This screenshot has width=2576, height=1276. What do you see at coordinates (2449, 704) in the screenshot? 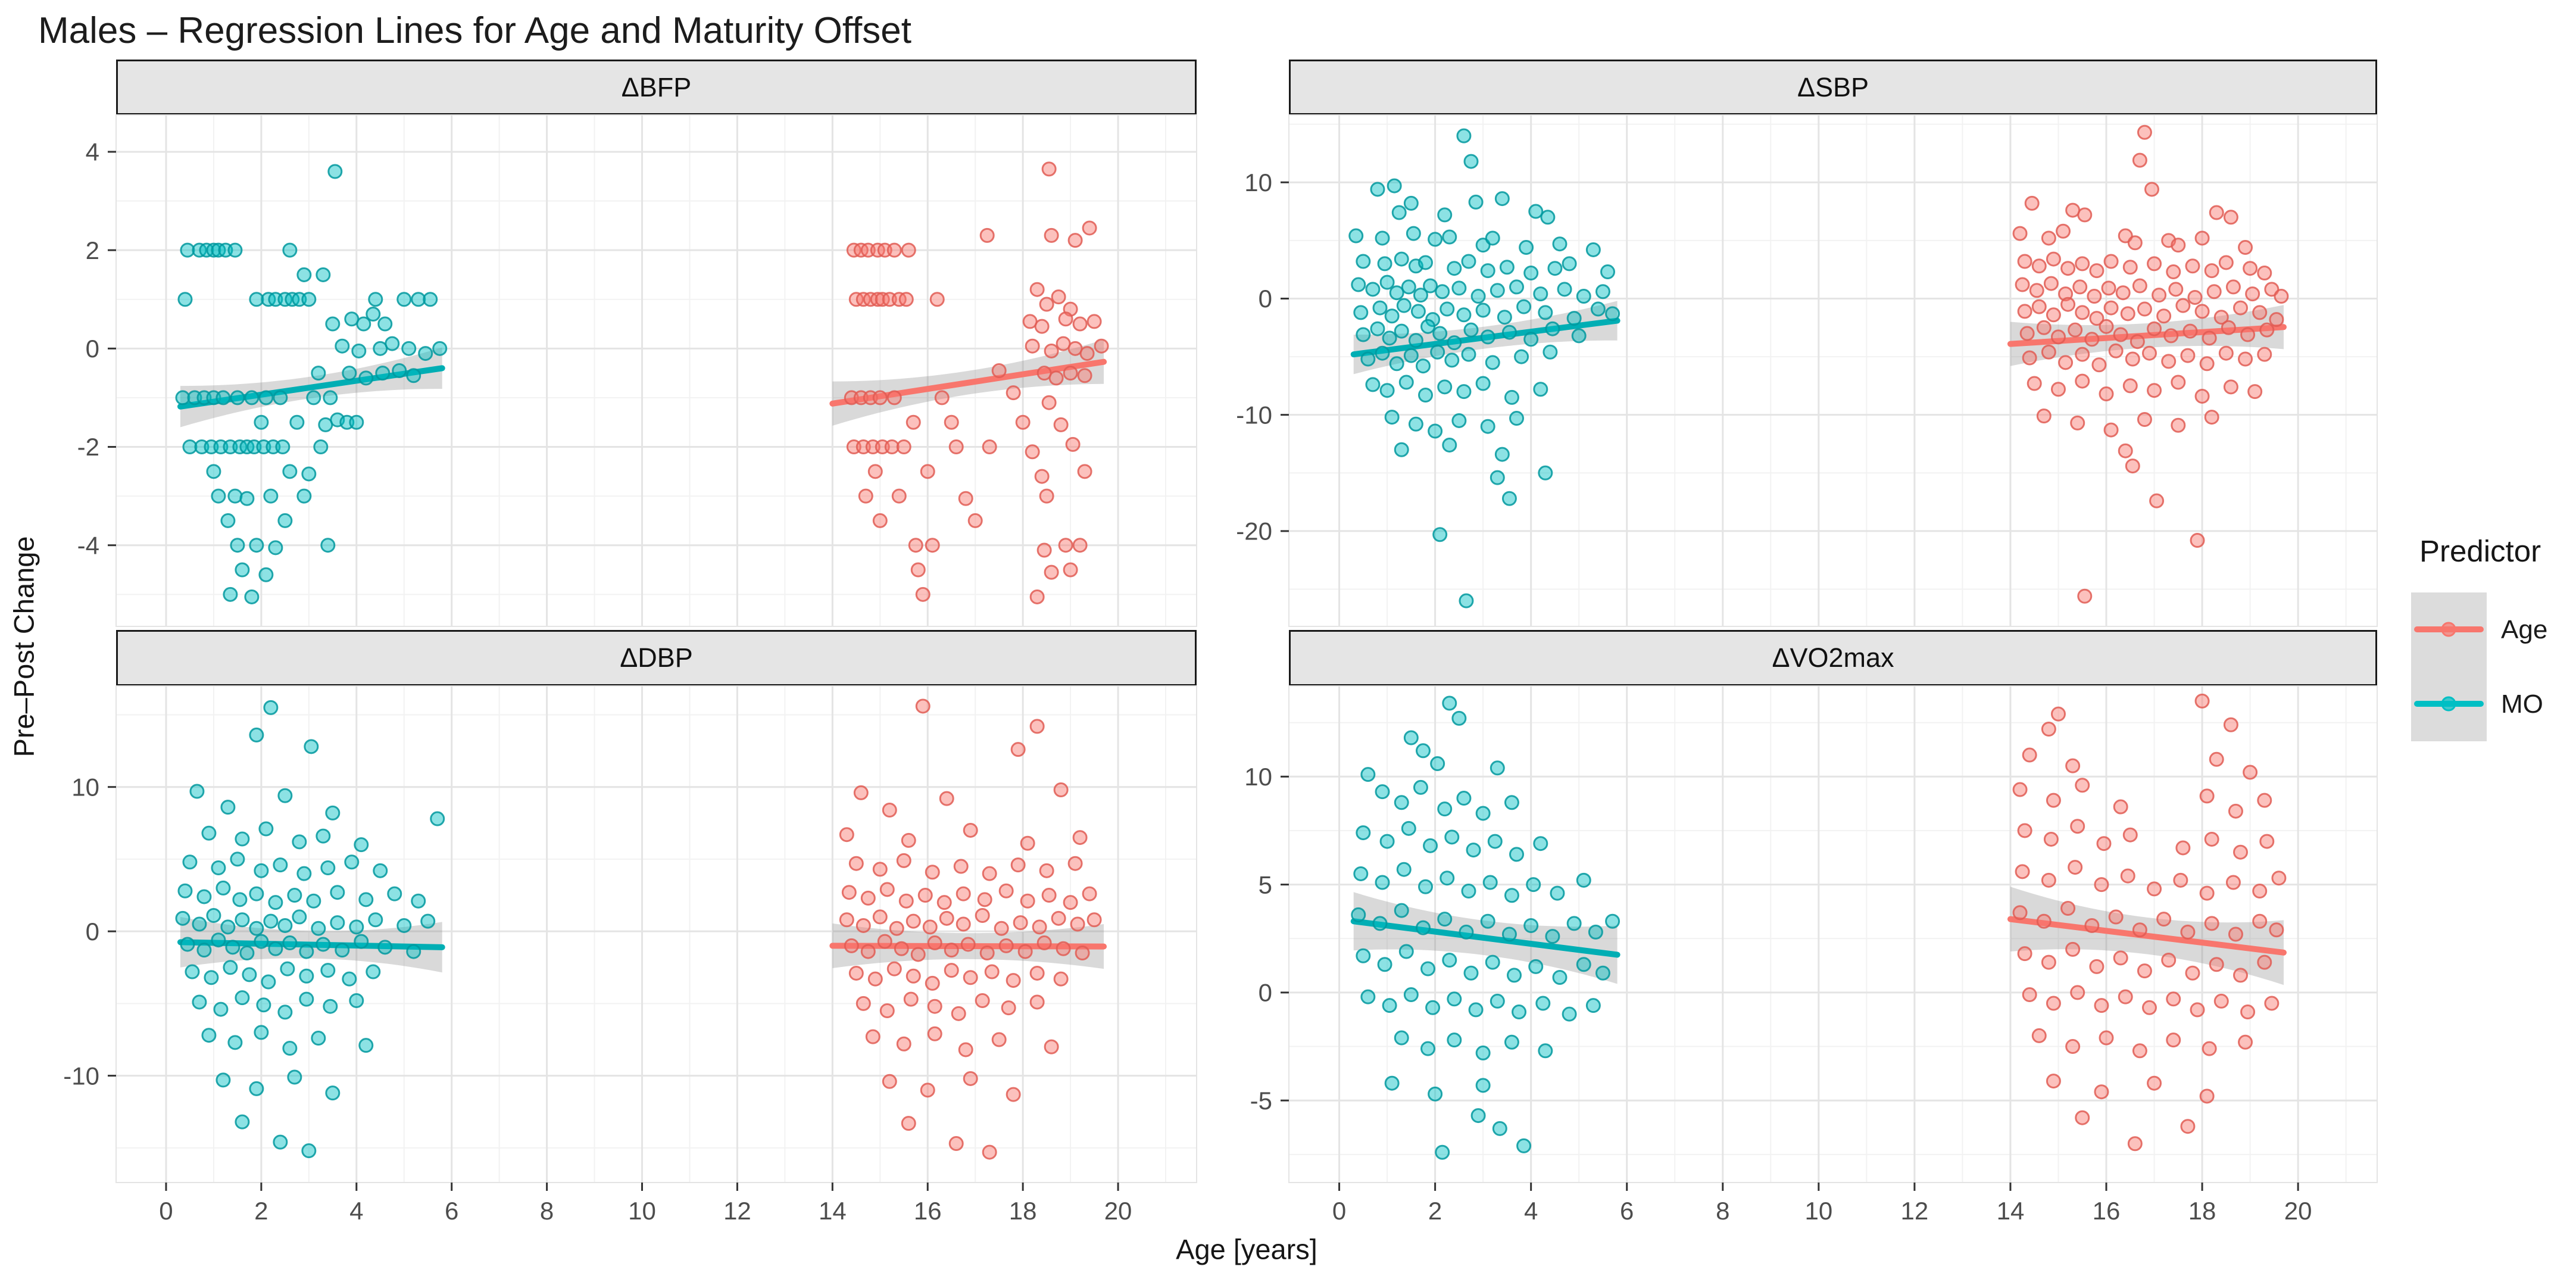
I see `legend-key-mo-swatch` at bounding box center [2449, 704].